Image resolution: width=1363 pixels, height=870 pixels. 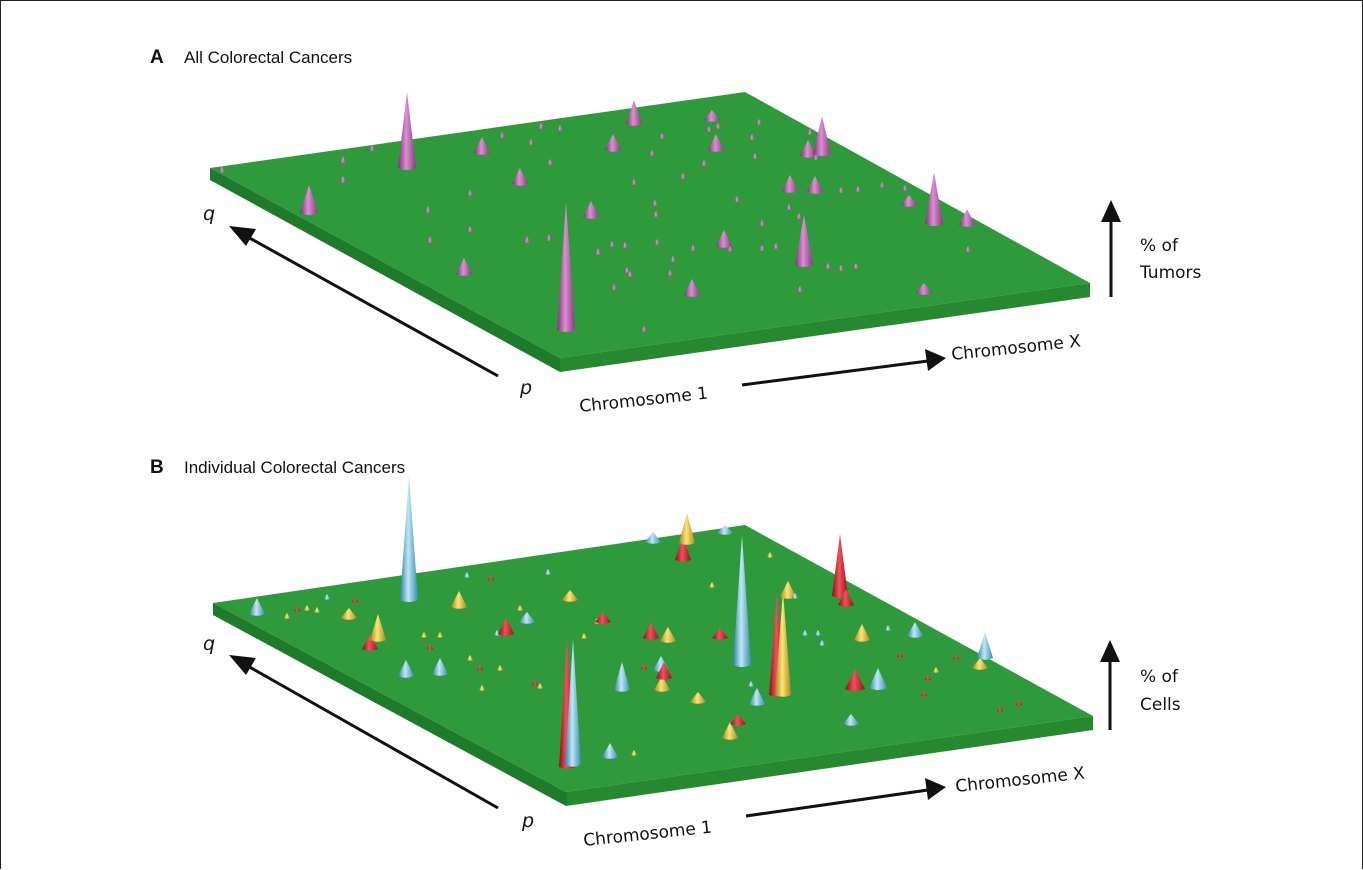 What do you see at coordinates (843, 368) in the screenshot?
I see `panel-a-chrom-axis` at bounding box center [843, 368].